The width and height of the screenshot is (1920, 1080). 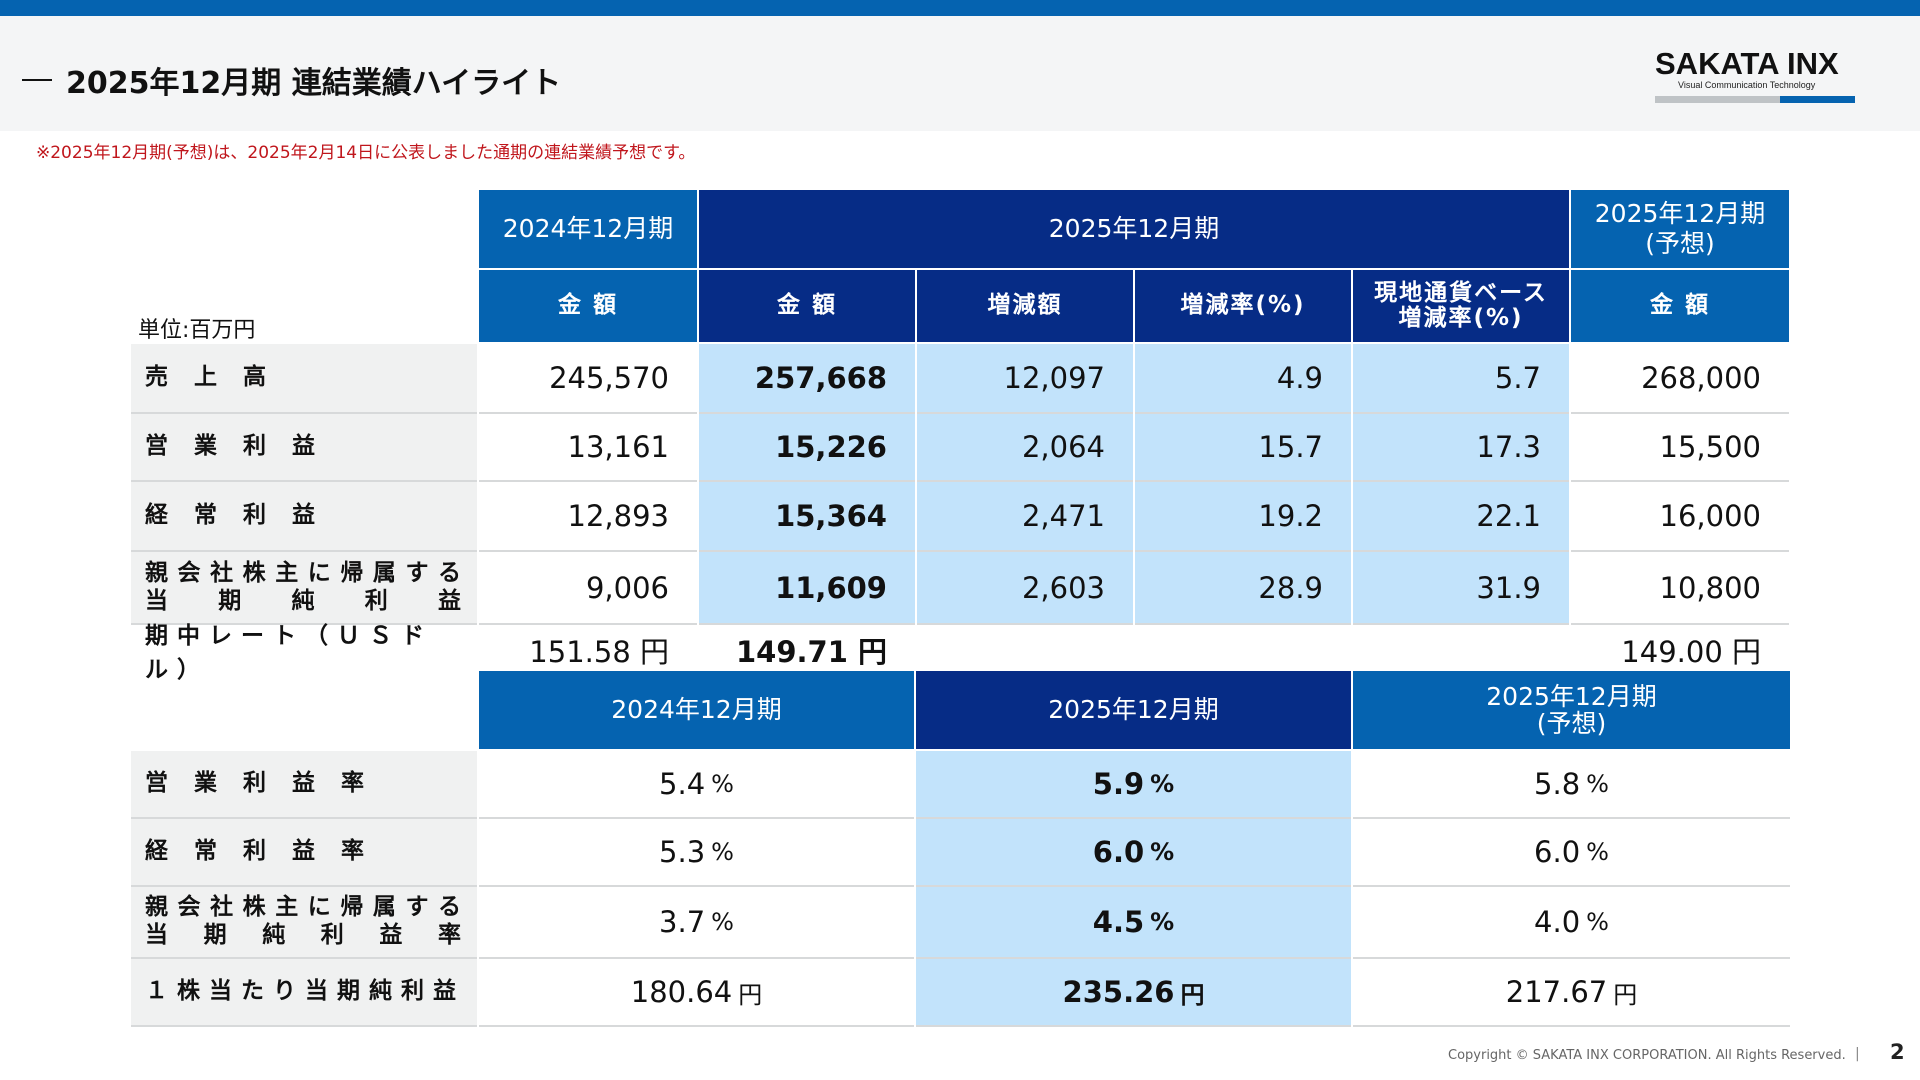 I want to click on row-label: 経 常 利 益, so click(x=304, y=517).